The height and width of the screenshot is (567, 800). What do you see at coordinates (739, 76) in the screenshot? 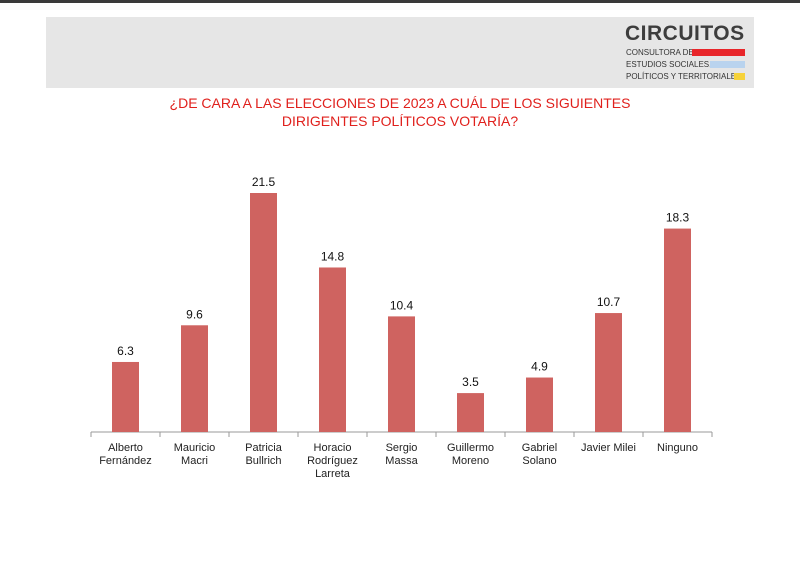
I see `logo-yellow-bar` at bounding box center [739, 76].